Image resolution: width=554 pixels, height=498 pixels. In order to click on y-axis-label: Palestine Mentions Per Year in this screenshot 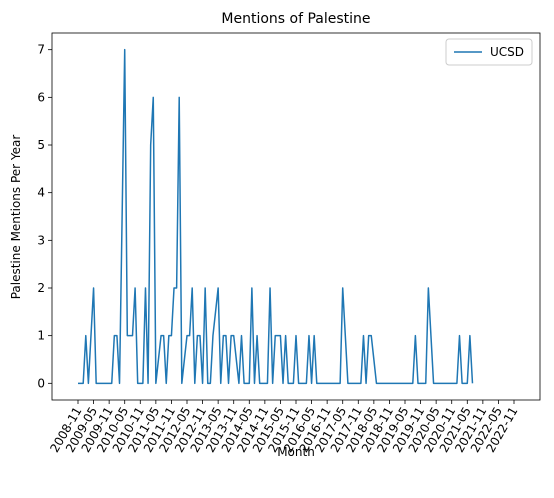, I will do `click(16, 217)`.